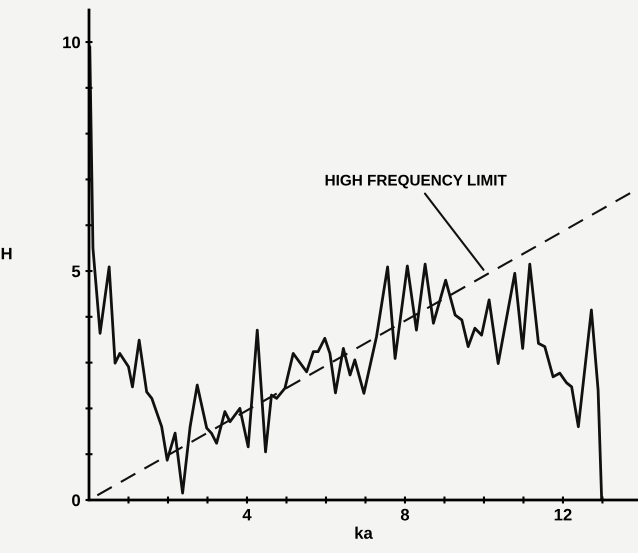  Describe the element at coordinates (563, 514) in the screenshot. I see `x-tick-label: 12` at that location.